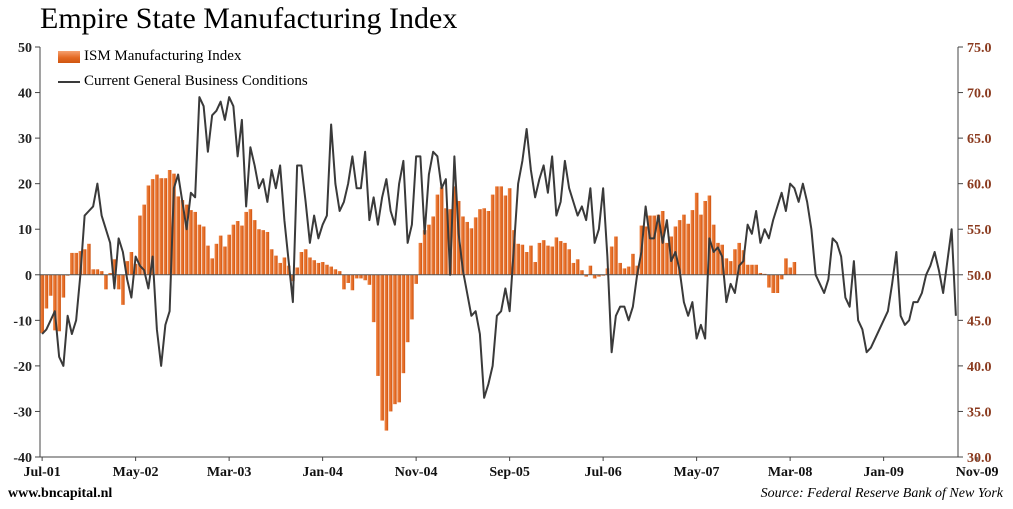  What do you see at coordinates (25, 94) in the screenshot?
I see `left-tick-label: 40` at bounding box center [25, 94].